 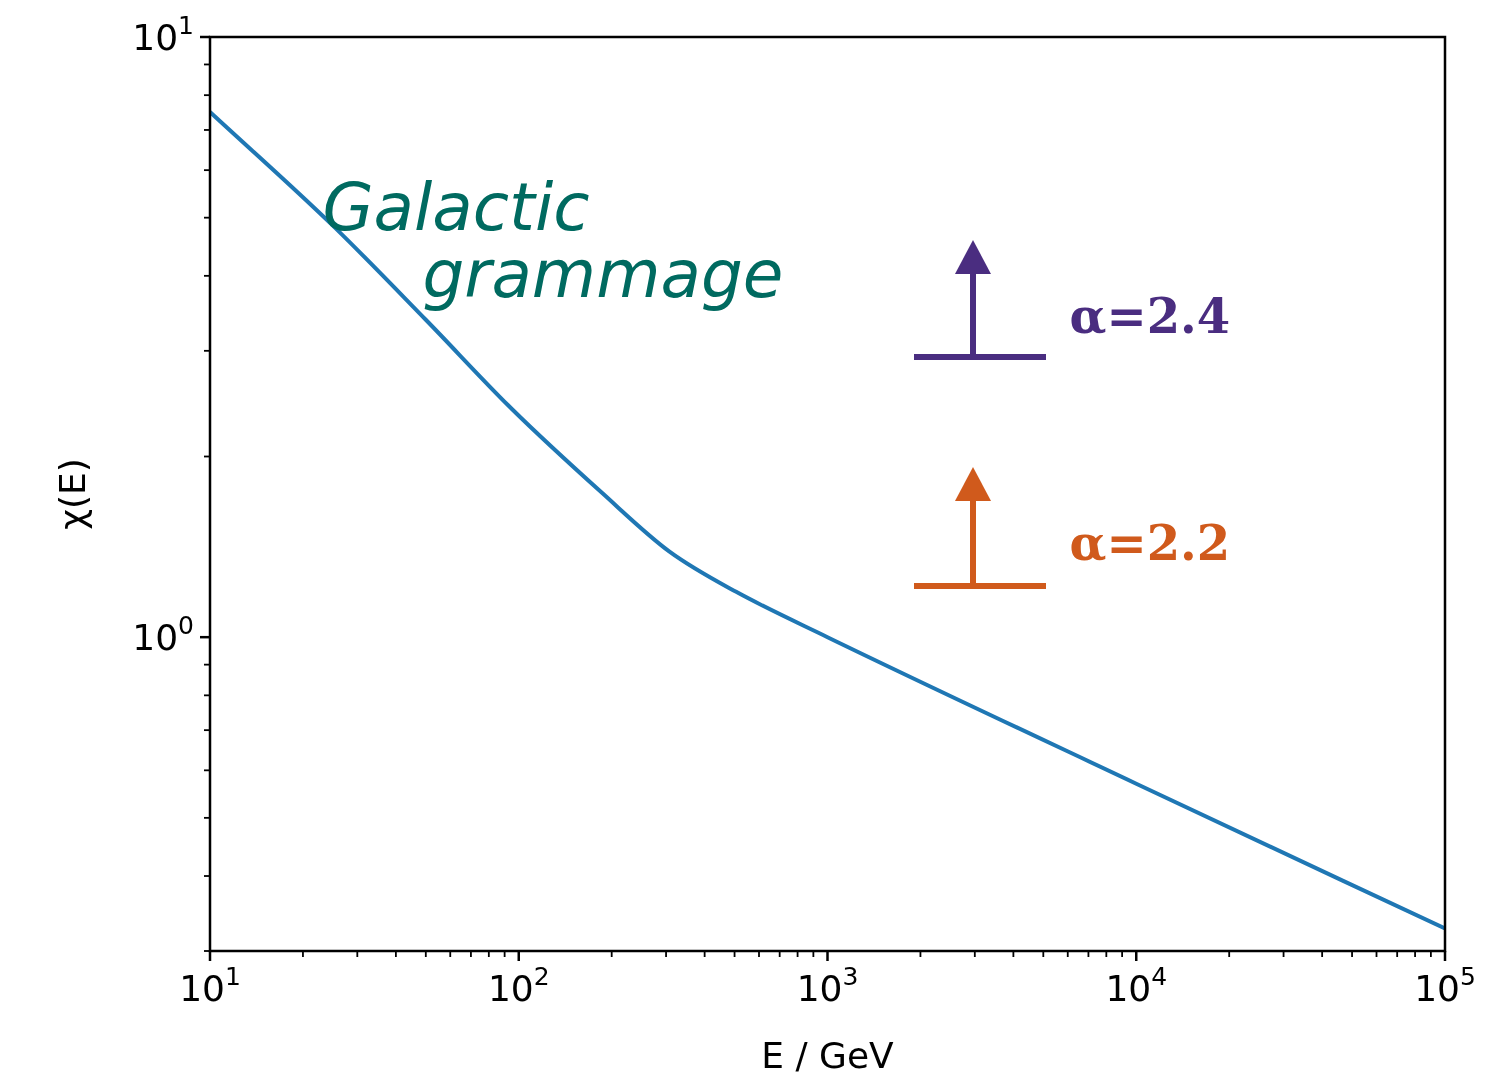 I want to click on annotation: α=2.4, so click(x=1150, y=316).